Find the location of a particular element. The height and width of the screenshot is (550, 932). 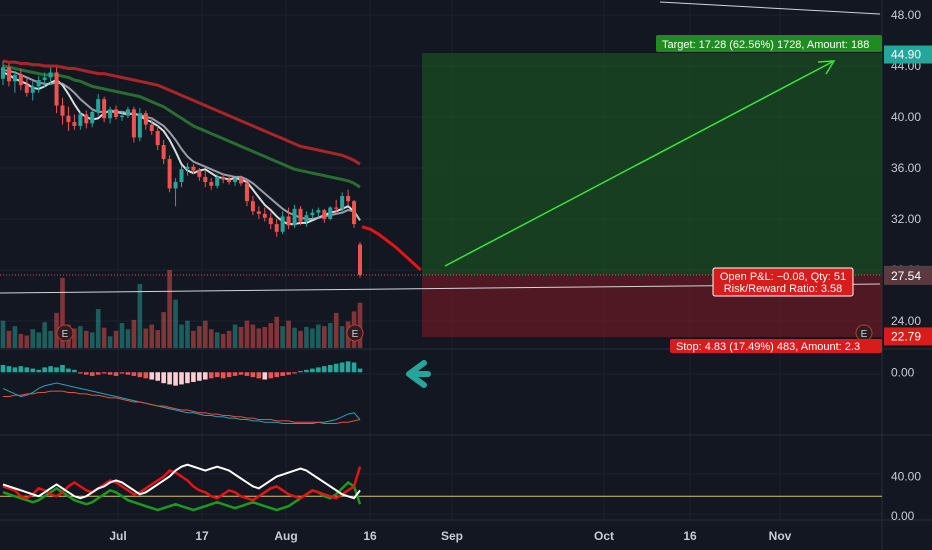

price-tick-4: 32.00 is located at coordinates (906, 219).